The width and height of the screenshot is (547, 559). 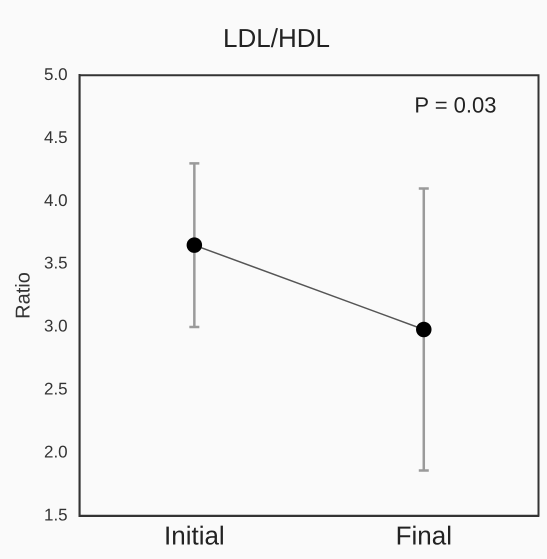 I want to click on annotation: P = 0.03, so click(x=455, y=105).